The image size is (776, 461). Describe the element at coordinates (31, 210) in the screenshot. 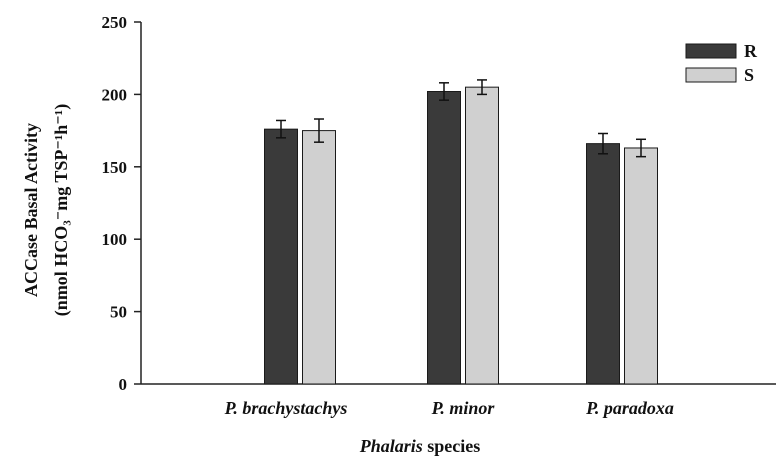

I see `y-axis-title-line-1: ACCase Basal Activity` at that location.